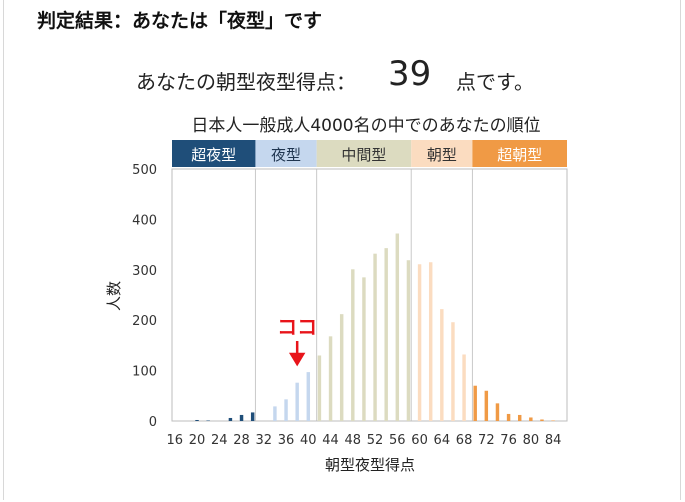 Image resolution: width=685 pixels, height=502 pixels. I want to click on category-band-middle, so click(364, 153).